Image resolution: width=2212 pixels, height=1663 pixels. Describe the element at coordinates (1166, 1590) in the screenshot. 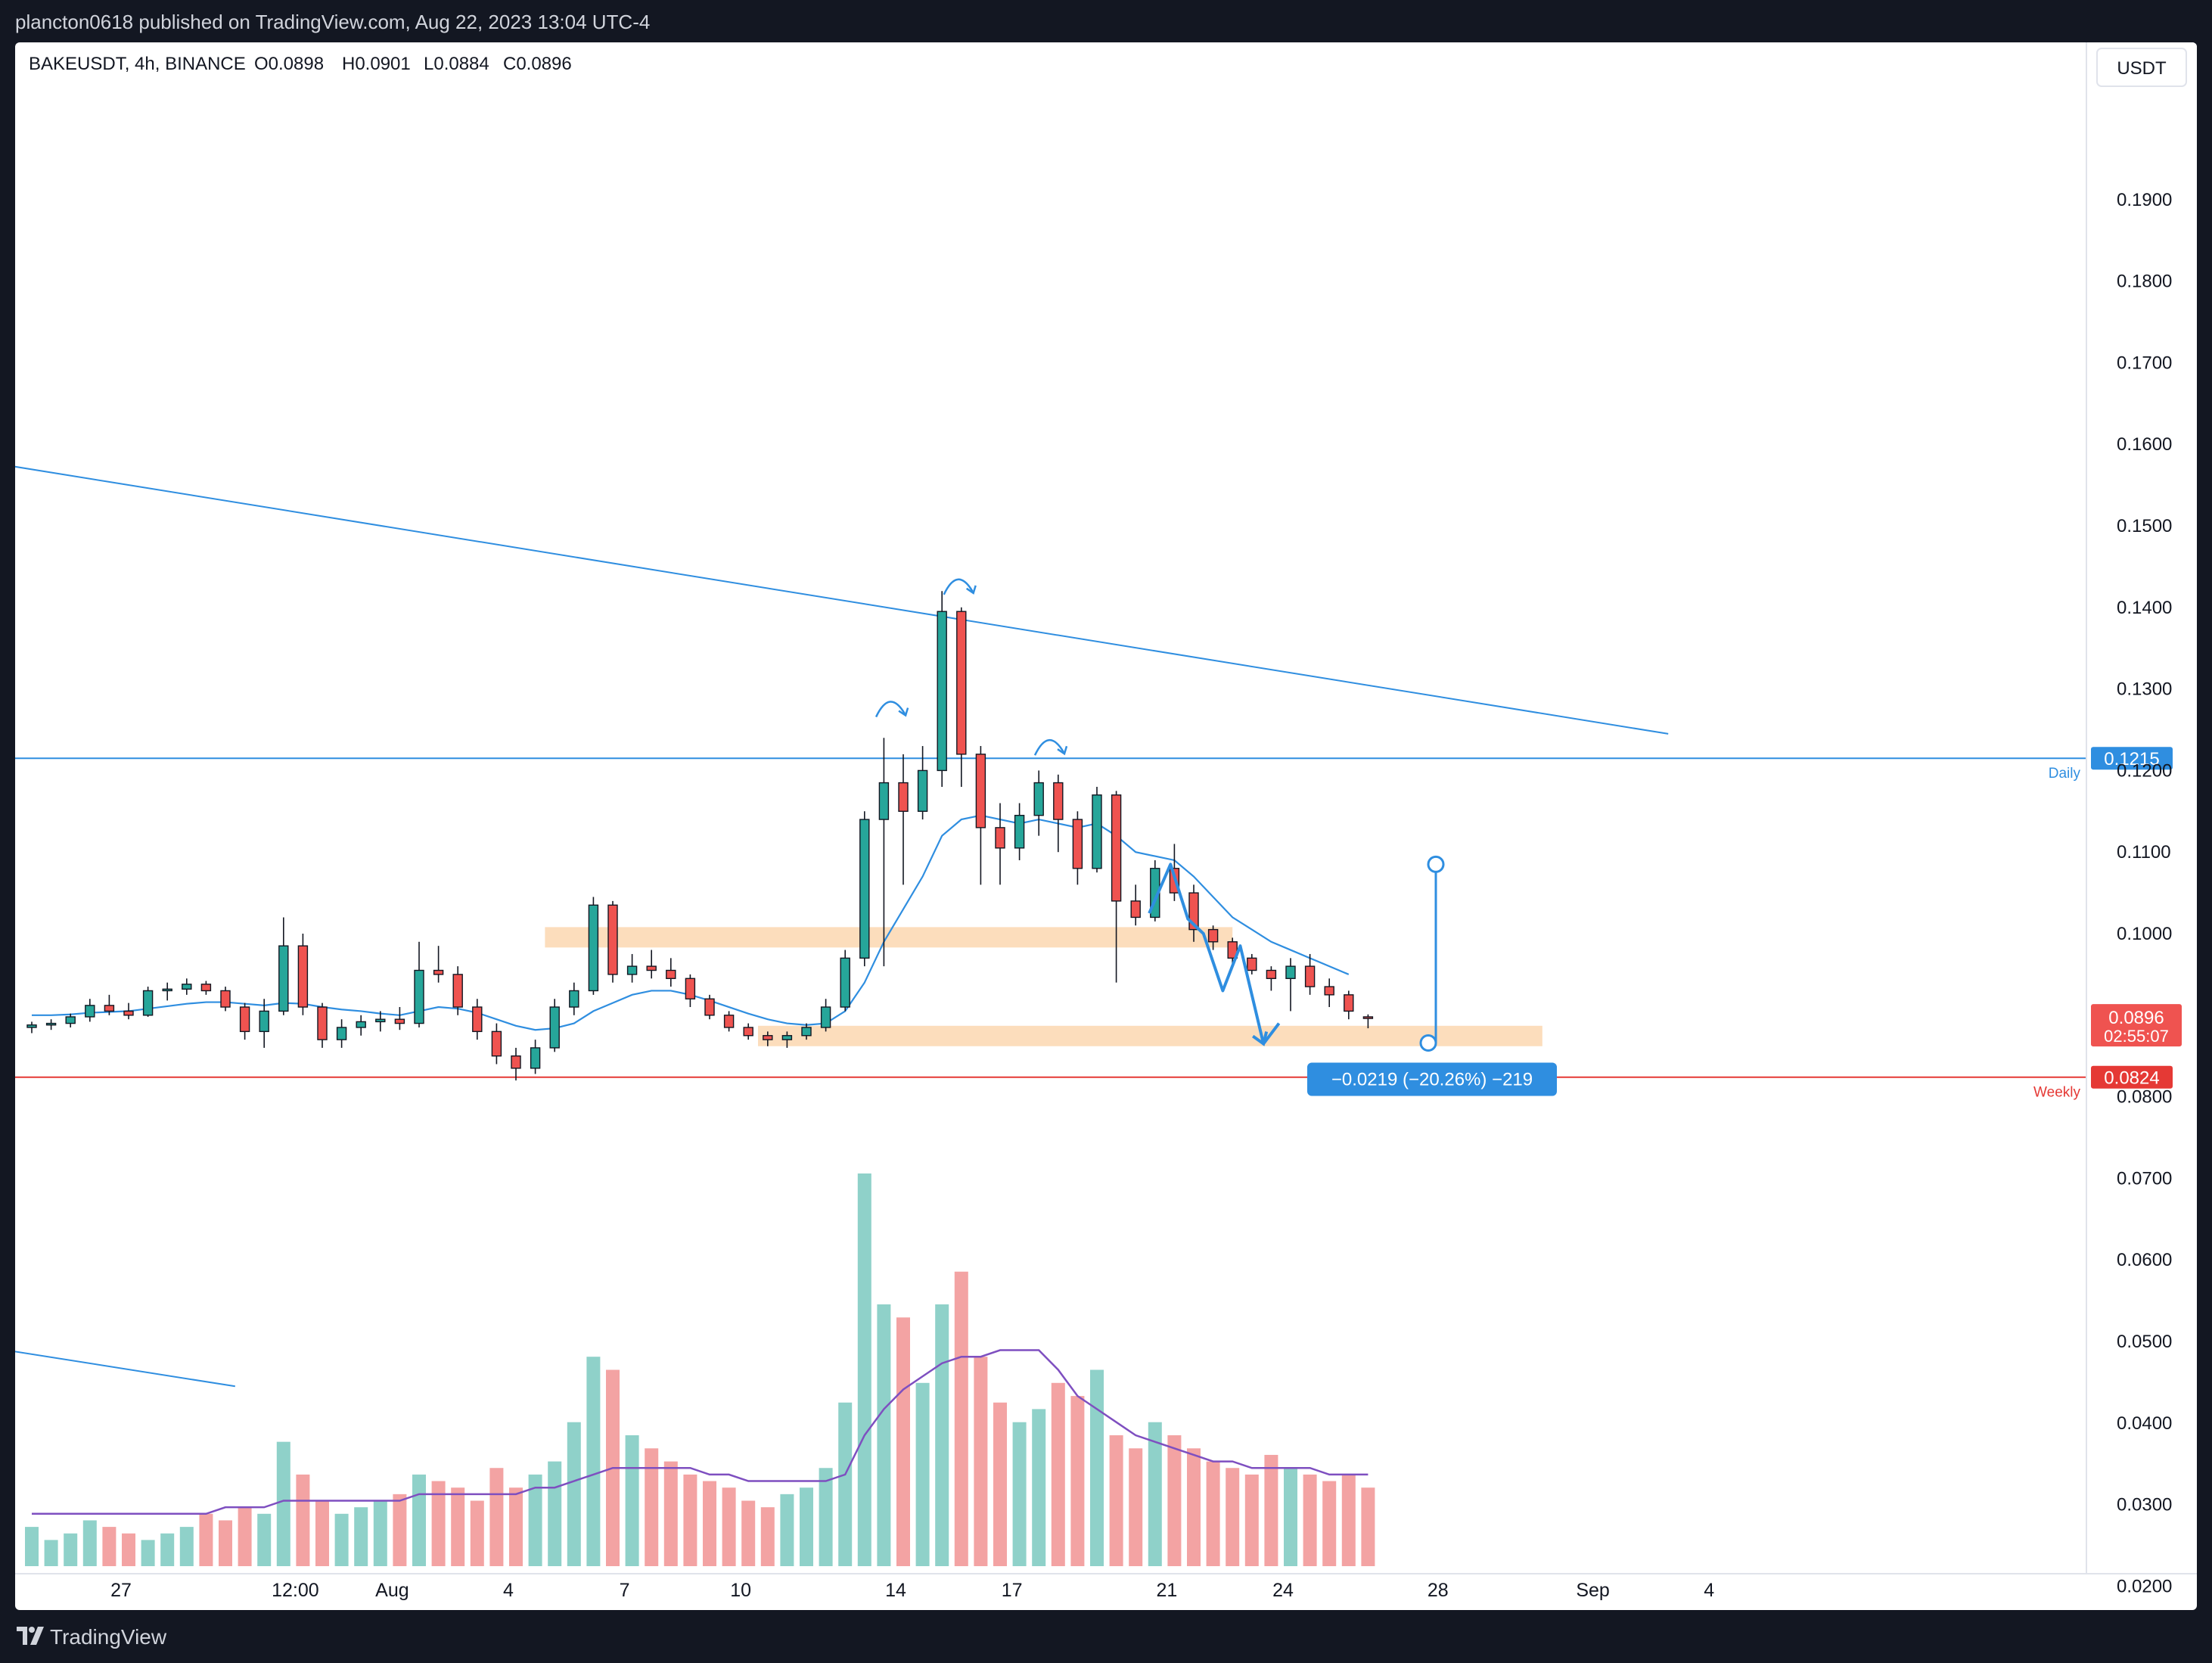

I see `x-tick-label: 21` at that location.